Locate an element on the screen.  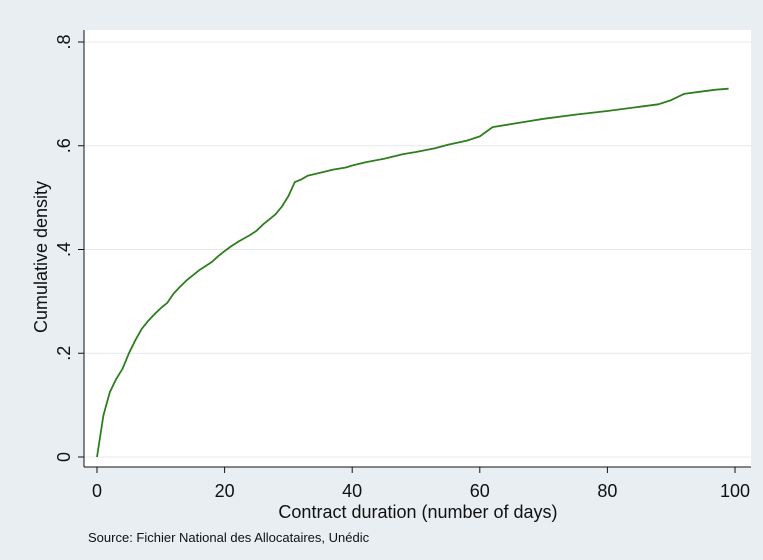
x-tick-label: 100 is located at coordinates (735, 491).